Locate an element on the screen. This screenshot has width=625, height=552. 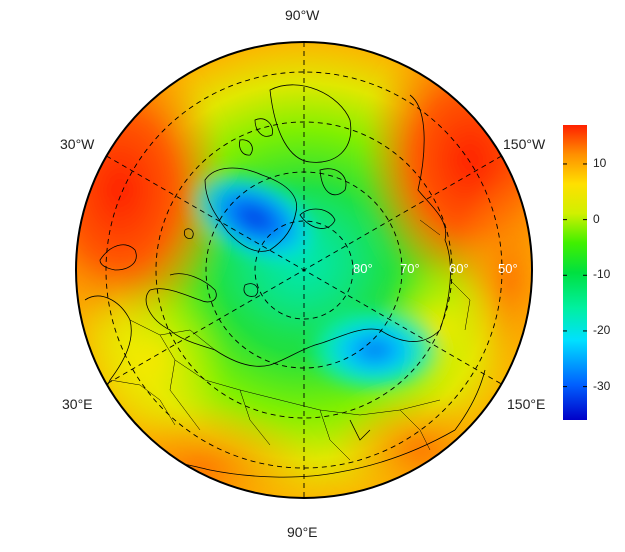
lat-label-60: 60° is located at coordinates (459, 268).